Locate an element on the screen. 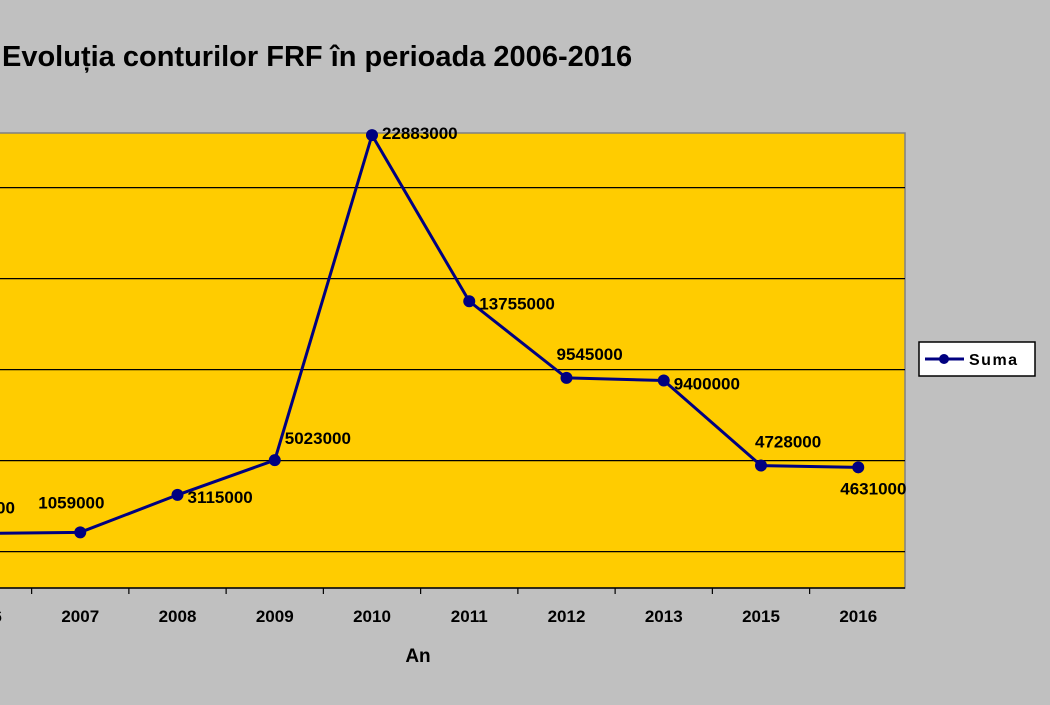 The width and height of the screenshot is (1050, 705). x-axis-label: An is located at coordinates (417, 656).